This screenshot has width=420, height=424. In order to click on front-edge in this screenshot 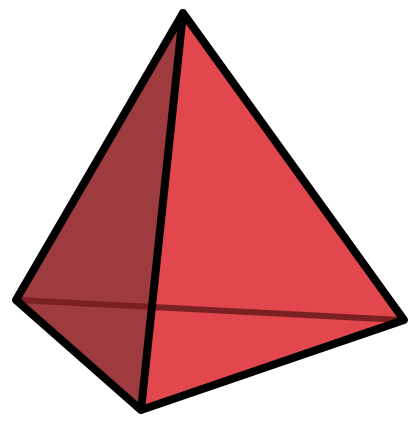, I will do `click(162, 211)`.